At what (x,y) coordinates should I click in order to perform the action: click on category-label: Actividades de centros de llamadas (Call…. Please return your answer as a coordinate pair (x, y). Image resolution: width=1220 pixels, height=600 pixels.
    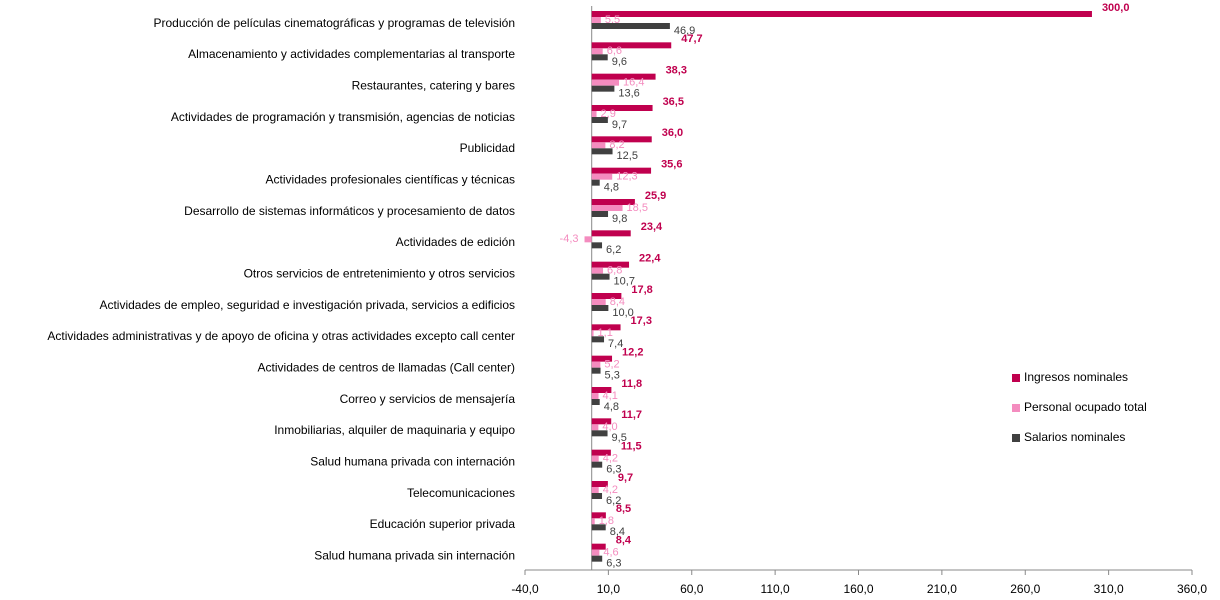
    Looking at the image, I should click on (386, 368).